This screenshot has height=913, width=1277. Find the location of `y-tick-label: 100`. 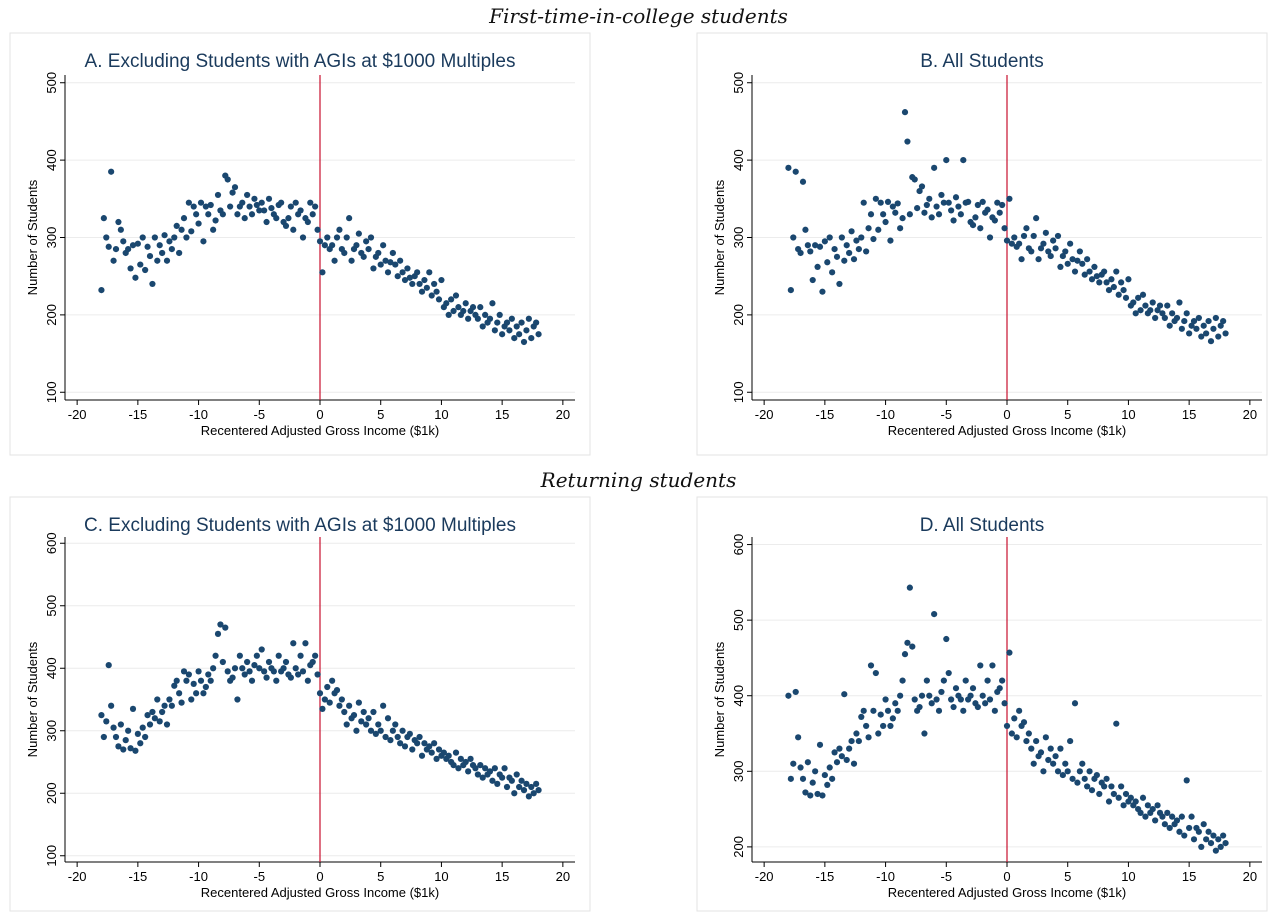

y-tick-label: 100 is located at coordinates (51, 392).